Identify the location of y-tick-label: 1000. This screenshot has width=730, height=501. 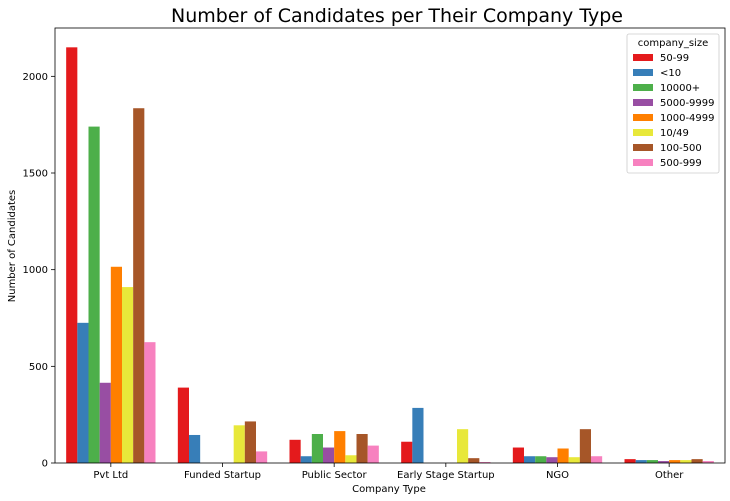
(35, 270).